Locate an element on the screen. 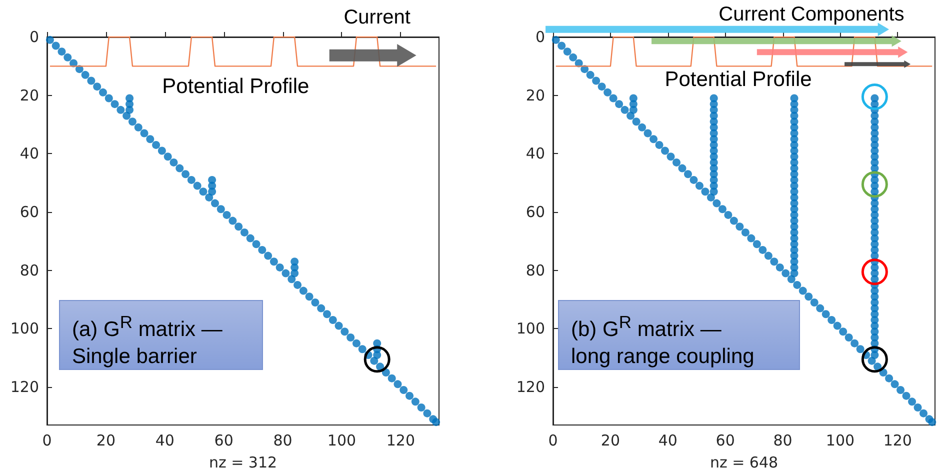 The height and width of the screenshot is (475, 937). text: Current is located at coordinates (377, 18).